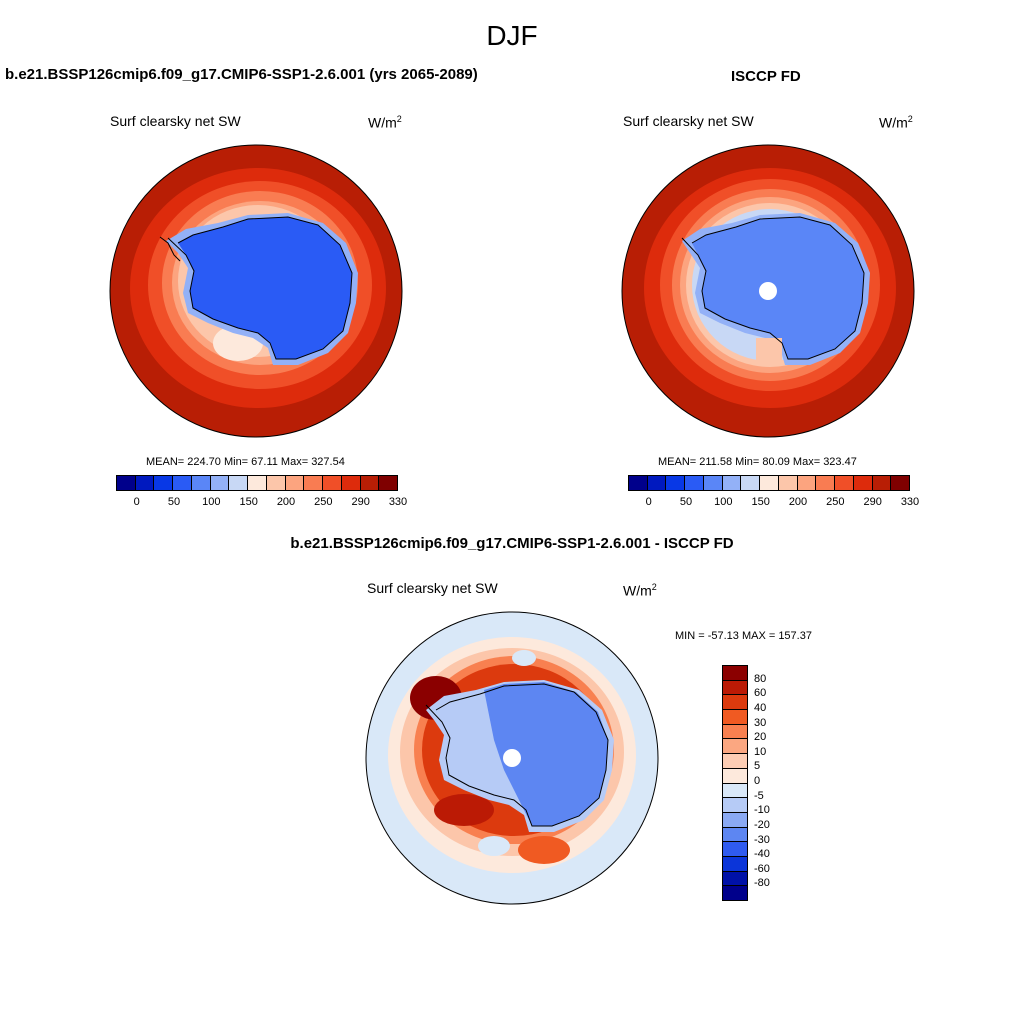 The width and height of the screenshot is (1024, 1024). I want to click on figure-title: DJF, so click(512, 35).